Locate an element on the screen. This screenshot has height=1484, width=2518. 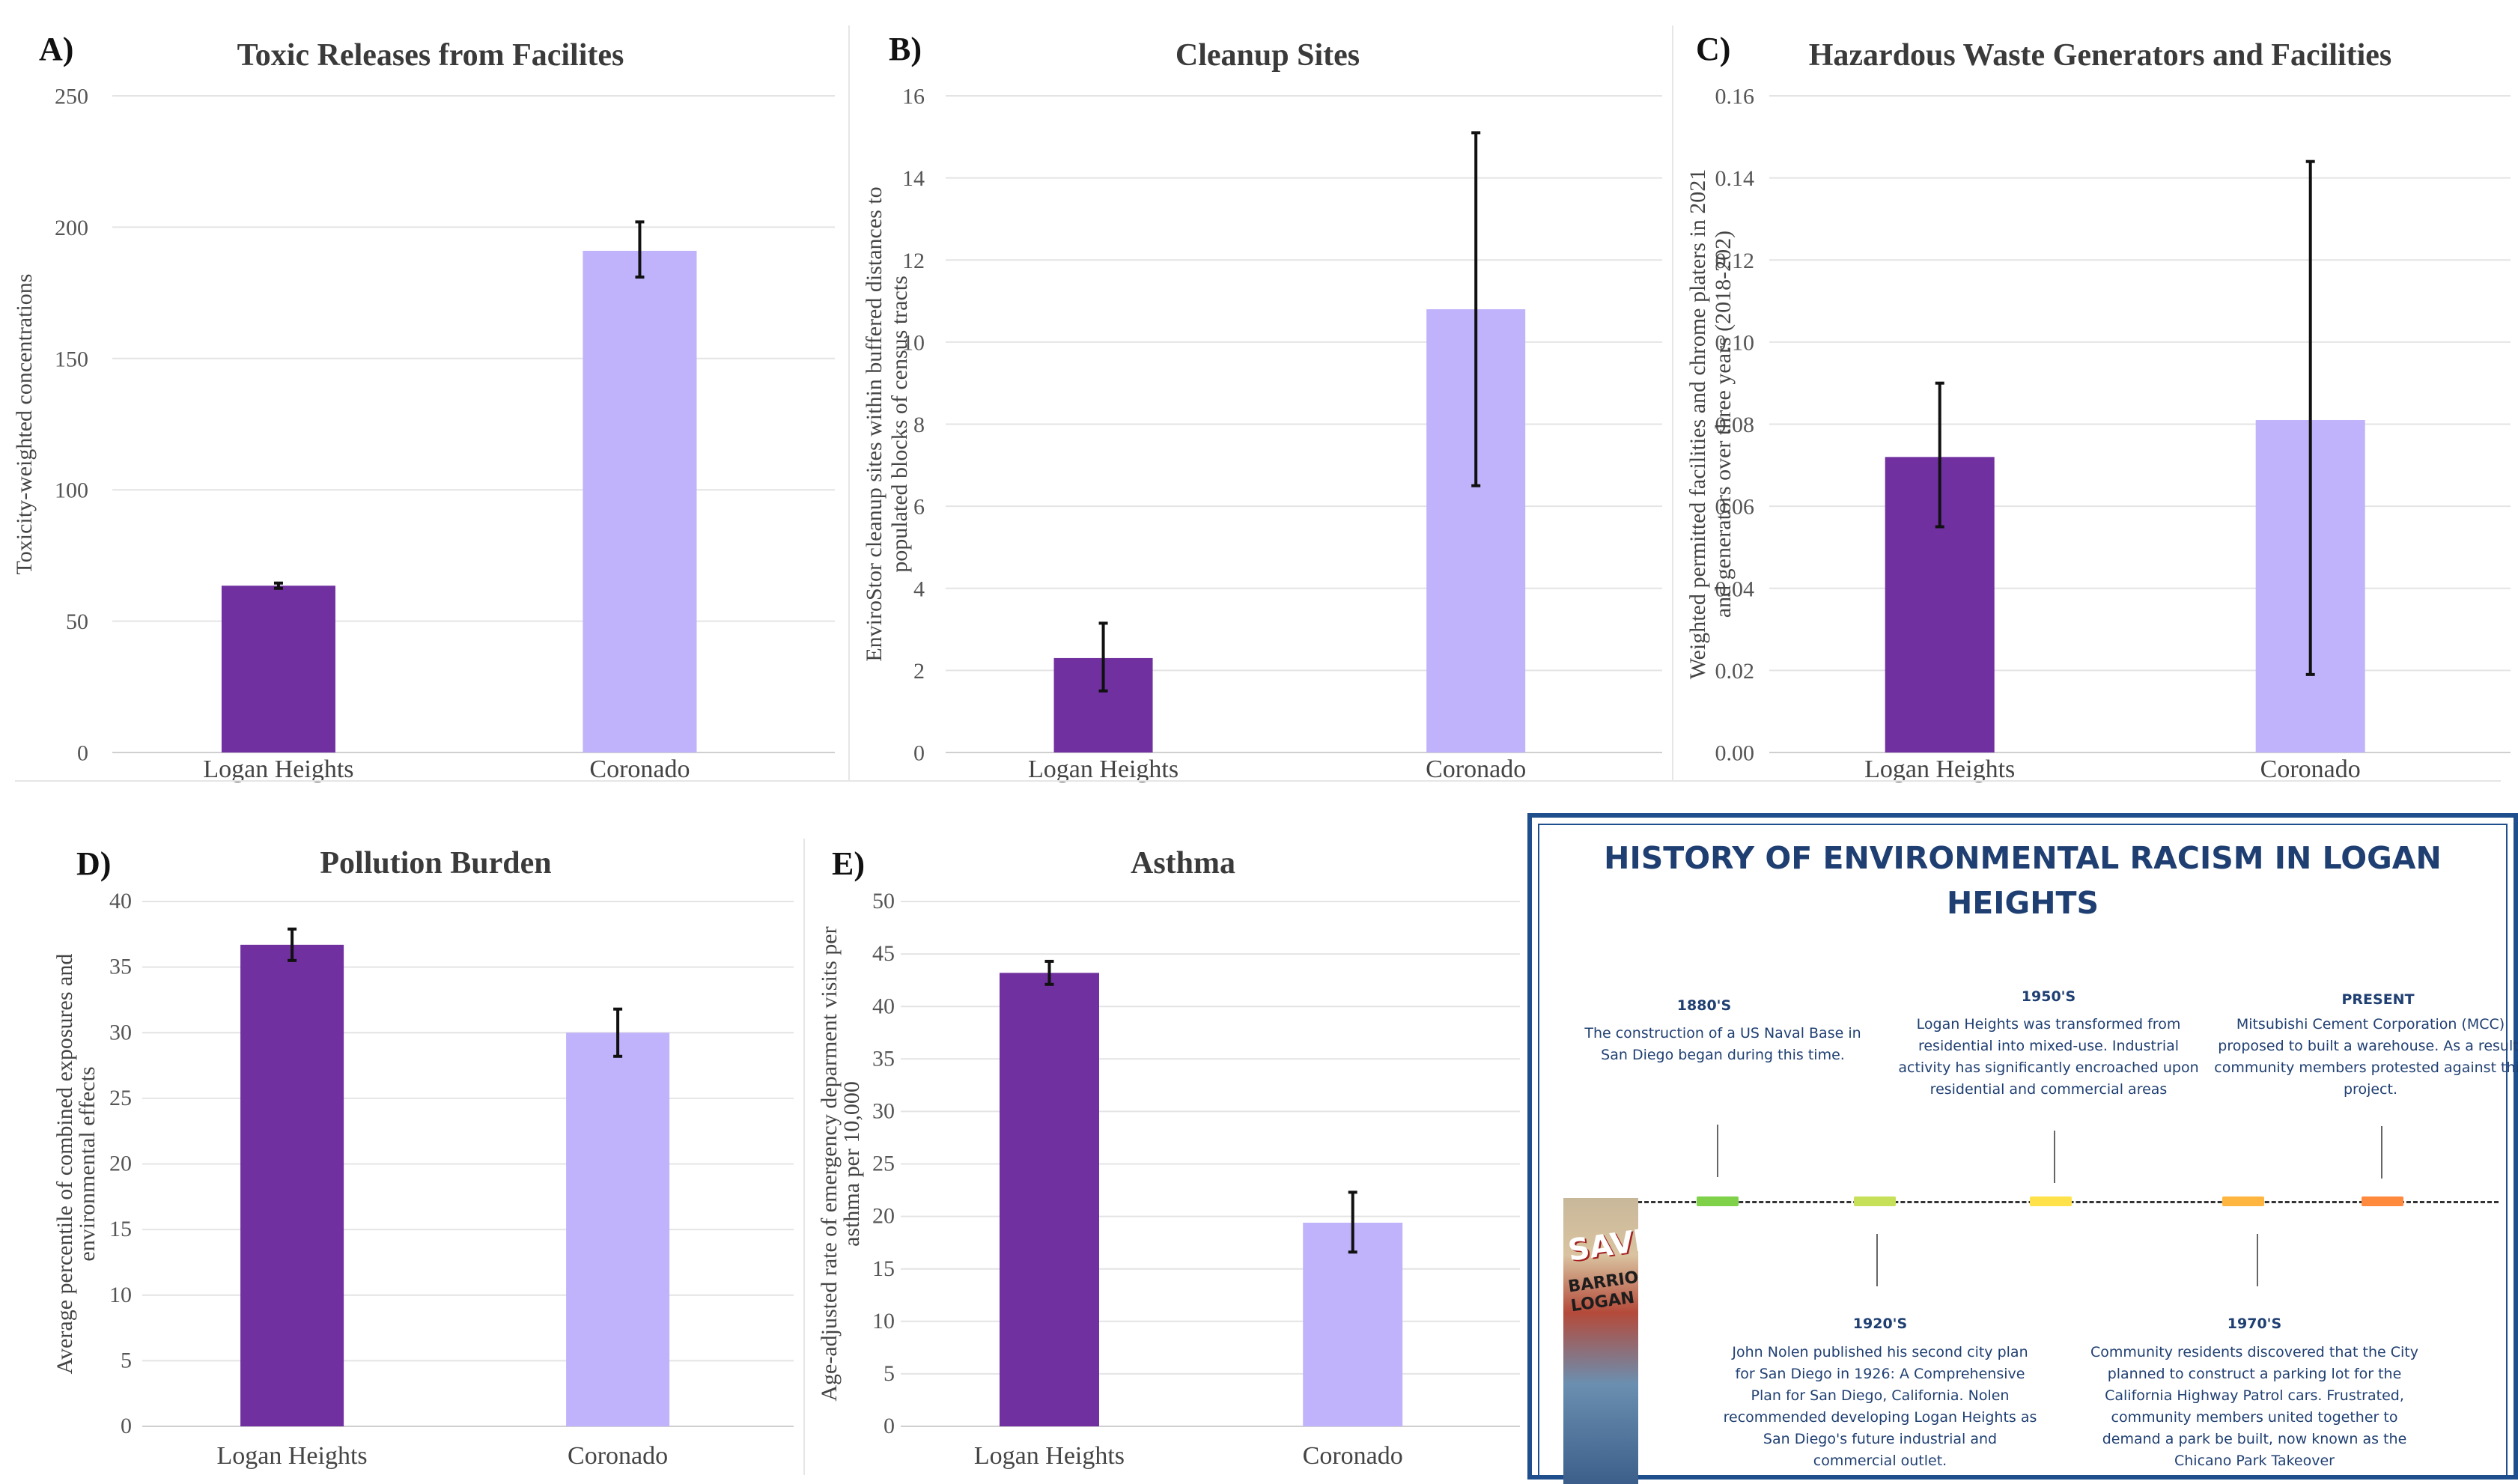
panel-letter: E) is located at coordinates (848, 863).